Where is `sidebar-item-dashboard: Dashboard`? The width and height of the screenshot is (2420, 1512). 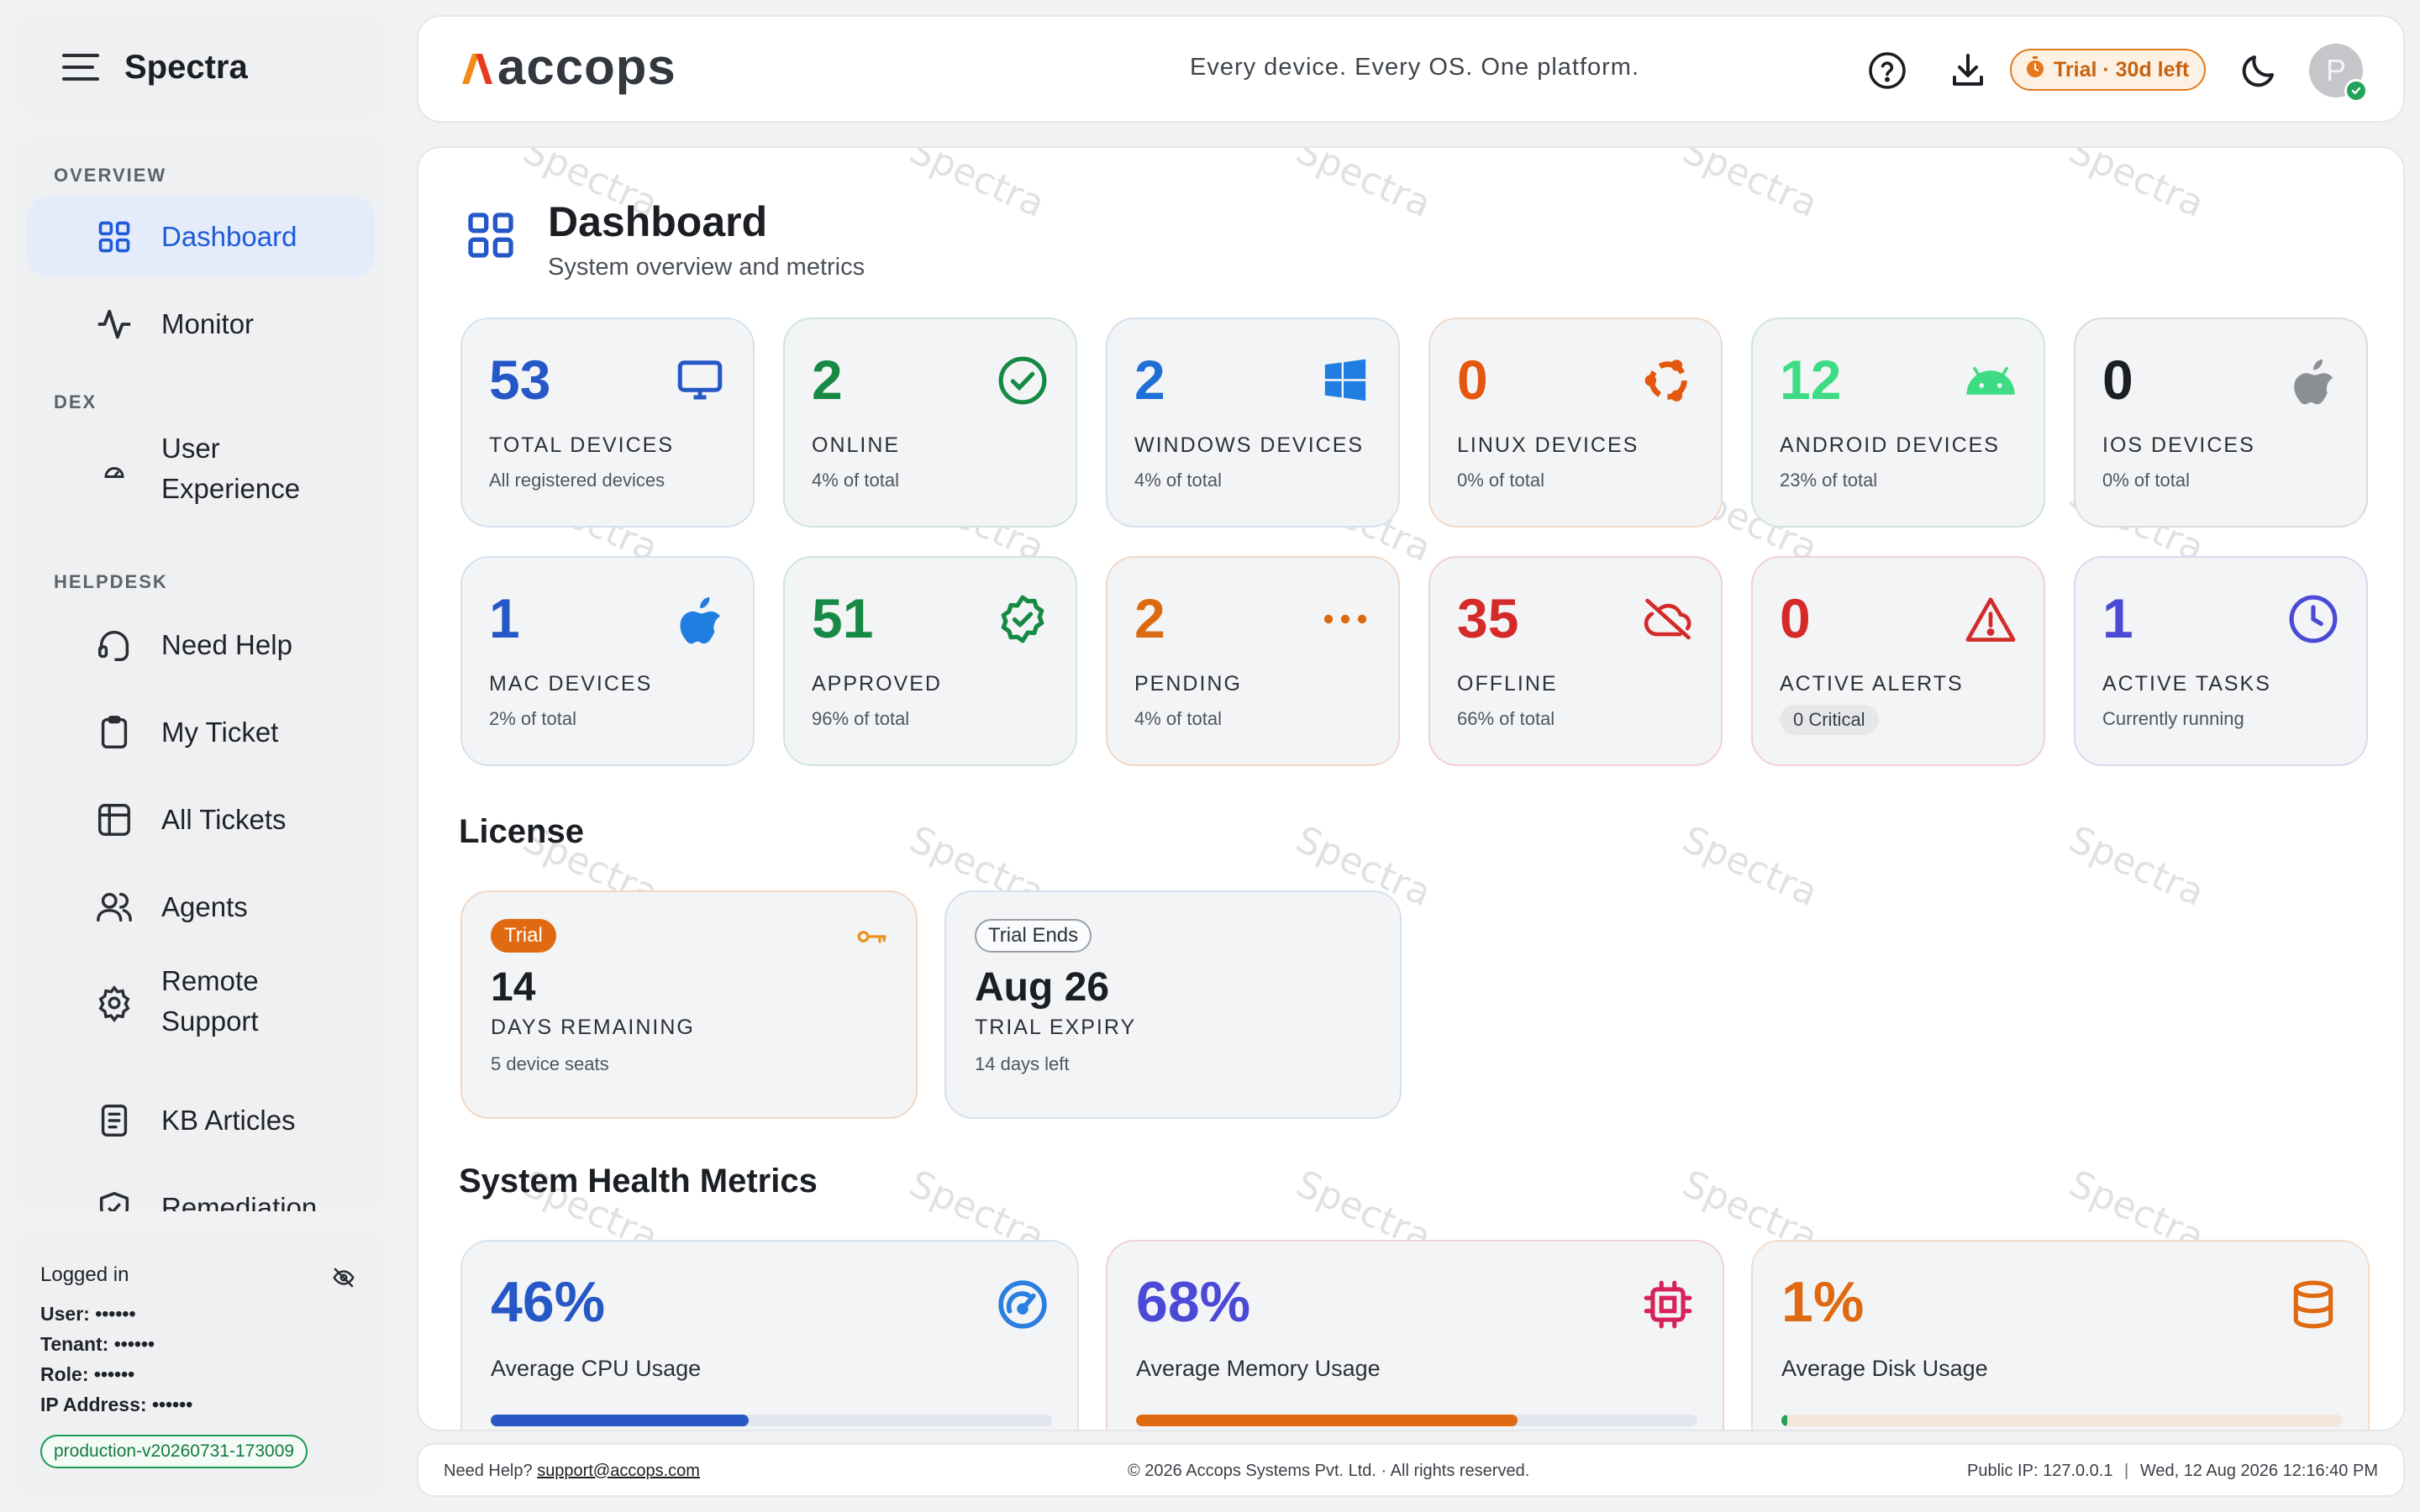
sidebar-item-dashboard: Dashboard is located at coordinates (201, 237).